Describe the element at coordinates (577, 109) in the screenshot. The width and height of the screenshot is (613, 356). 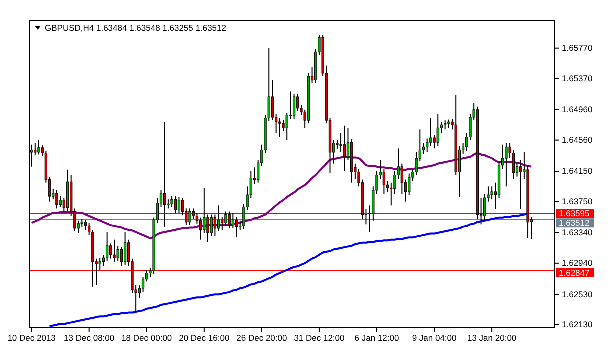
I see `y-tick-label: 1.64960` at that location.